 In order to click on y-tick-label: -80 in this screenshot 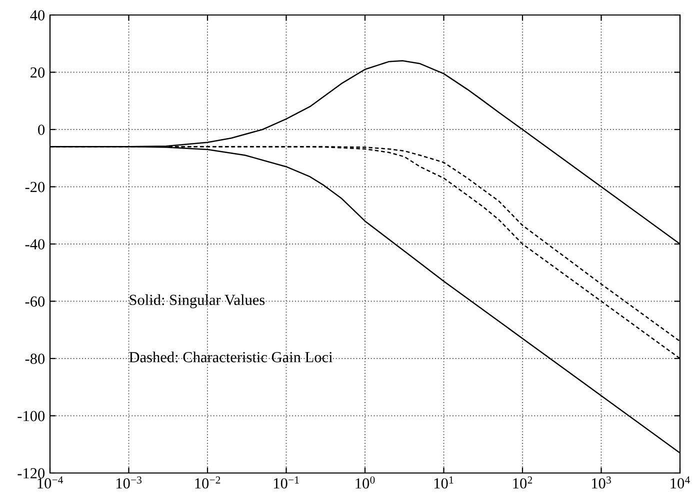, I will do `click(35, 359)`.